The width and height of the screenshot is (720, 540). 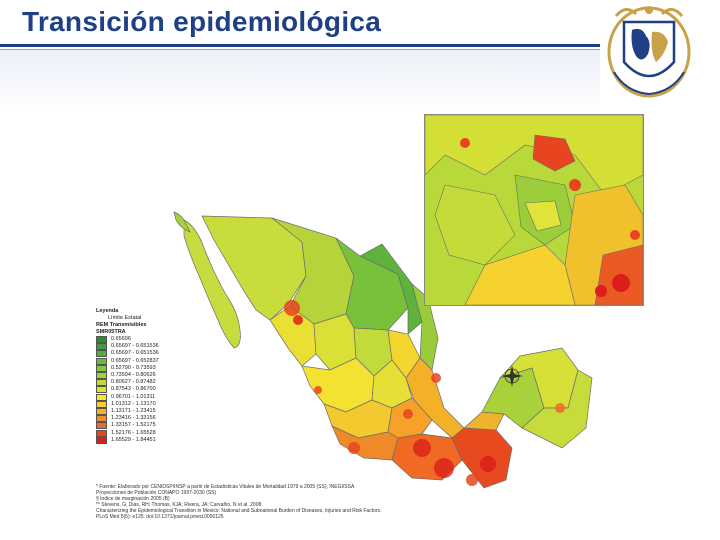 What do you see at coordinates (133, 375) in the screenshot?
I see `legend-item-label: 0.73594 - 0.80626` at bounding box center [133, 375].